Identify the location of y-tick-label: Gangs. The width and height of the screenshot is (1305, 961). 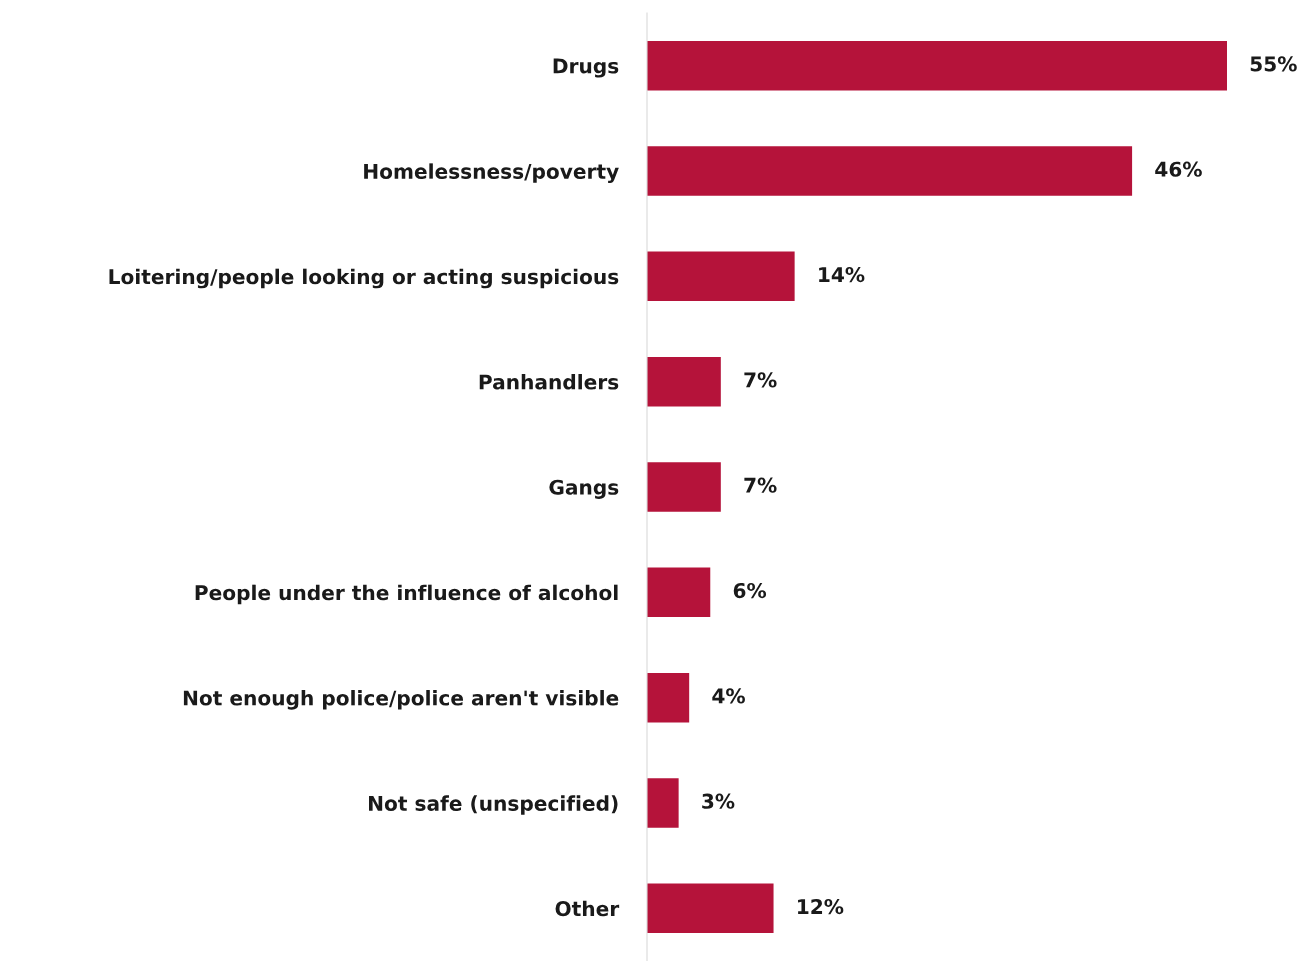
(584, 489).